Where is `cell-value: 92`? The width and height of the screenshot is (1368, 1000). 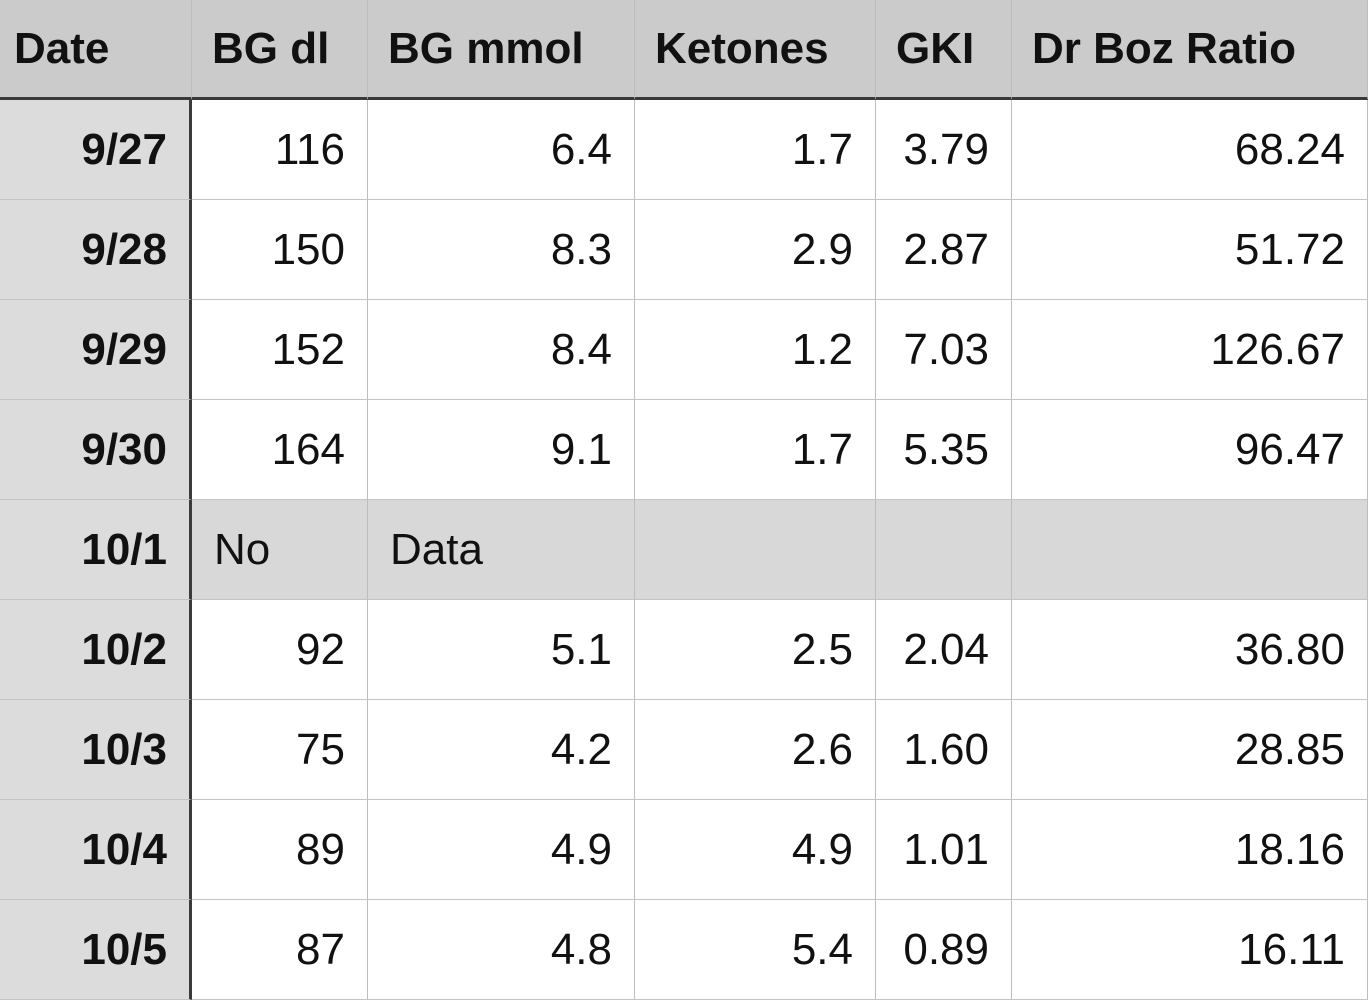 cell-value: 92 is located at coordinates (280, 650).